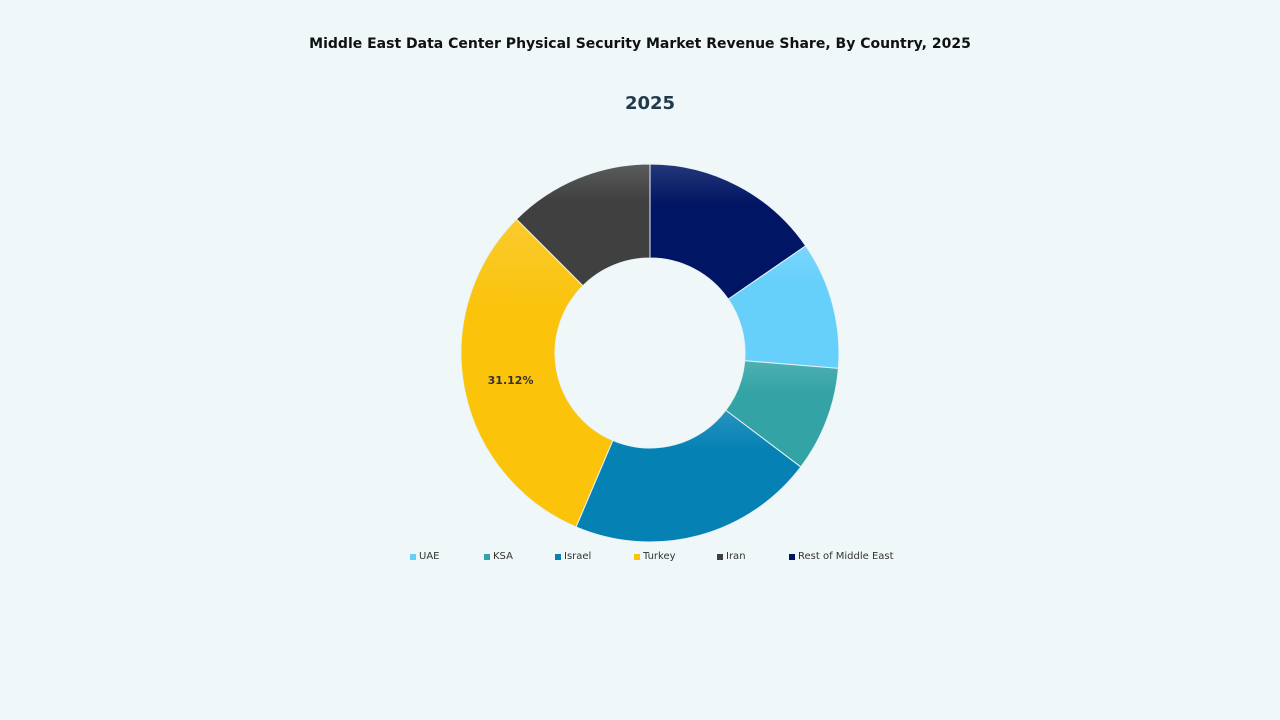 Image resolution: width=1280 pixels, height=720 pixels. I want to click on legend-label: UAE, so click(429, 556).